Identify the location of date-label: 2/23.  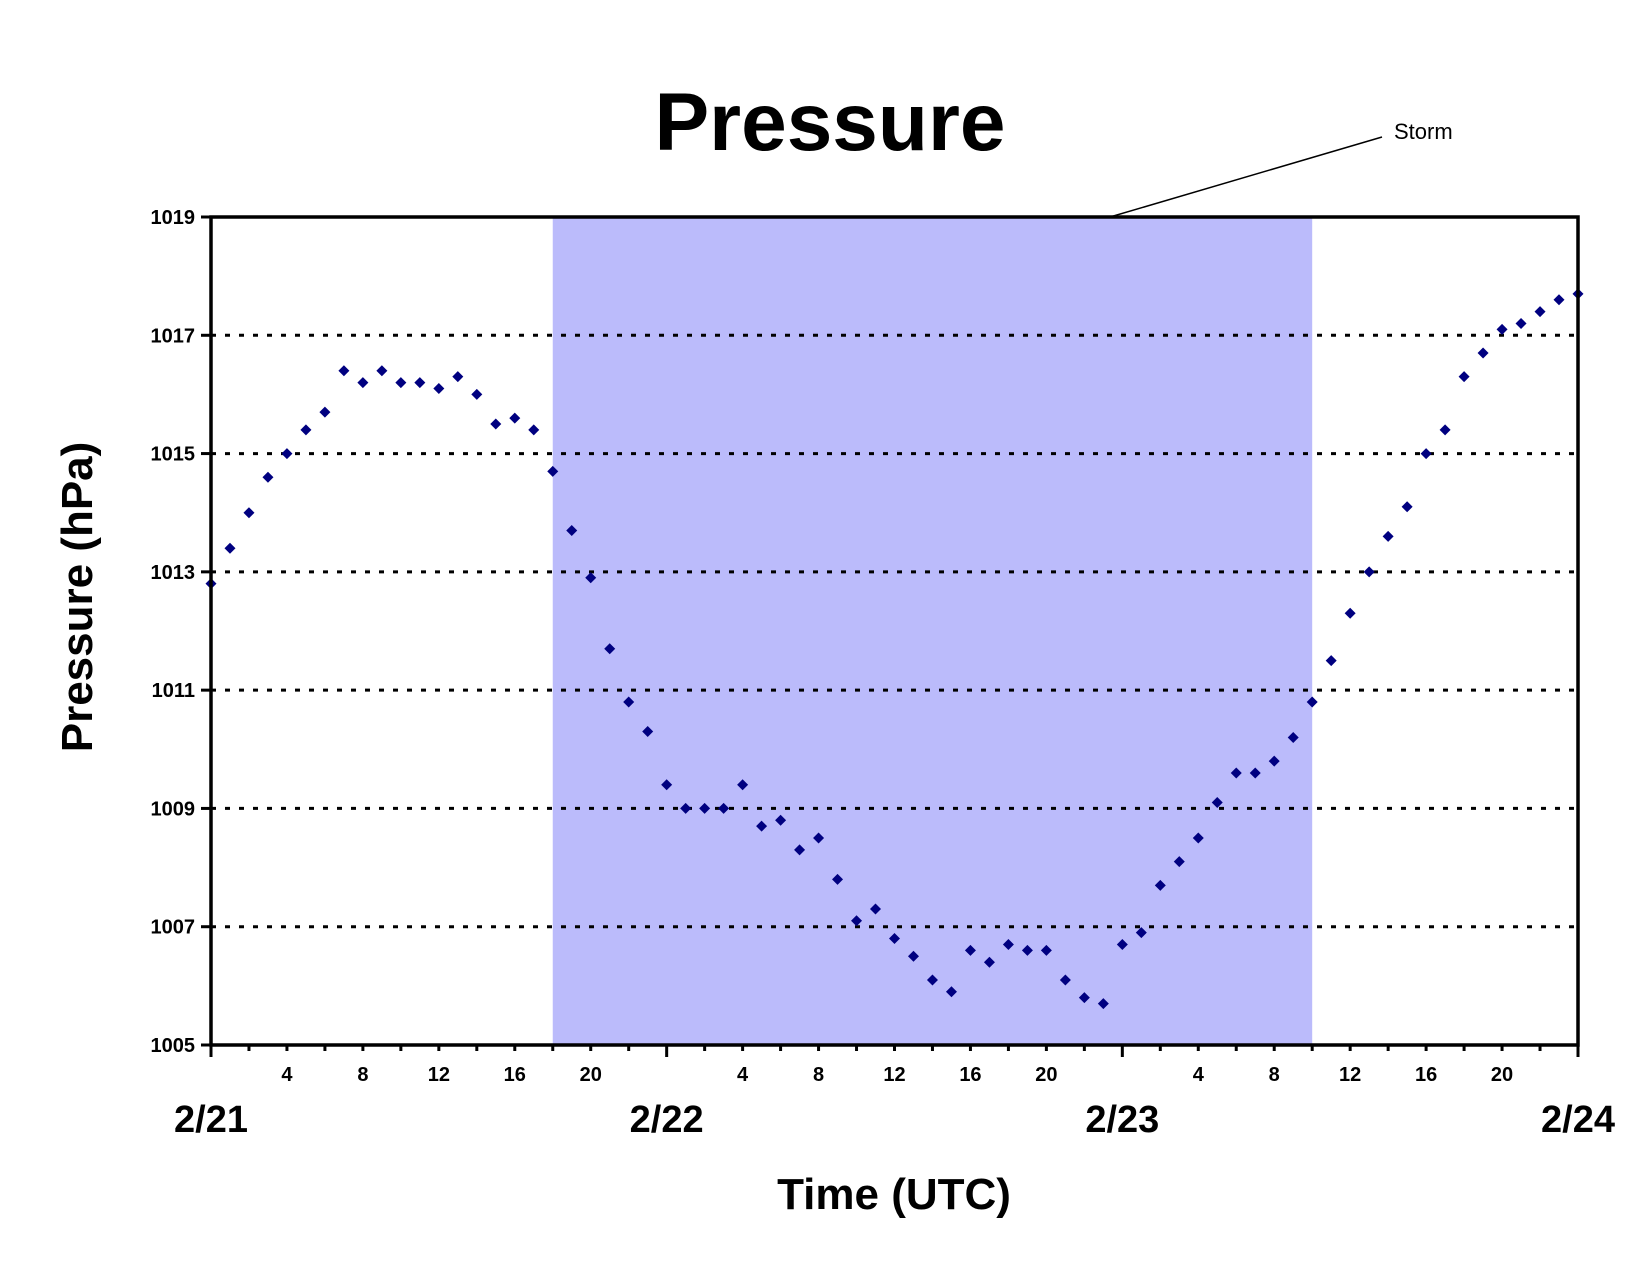
(1122, 1120).